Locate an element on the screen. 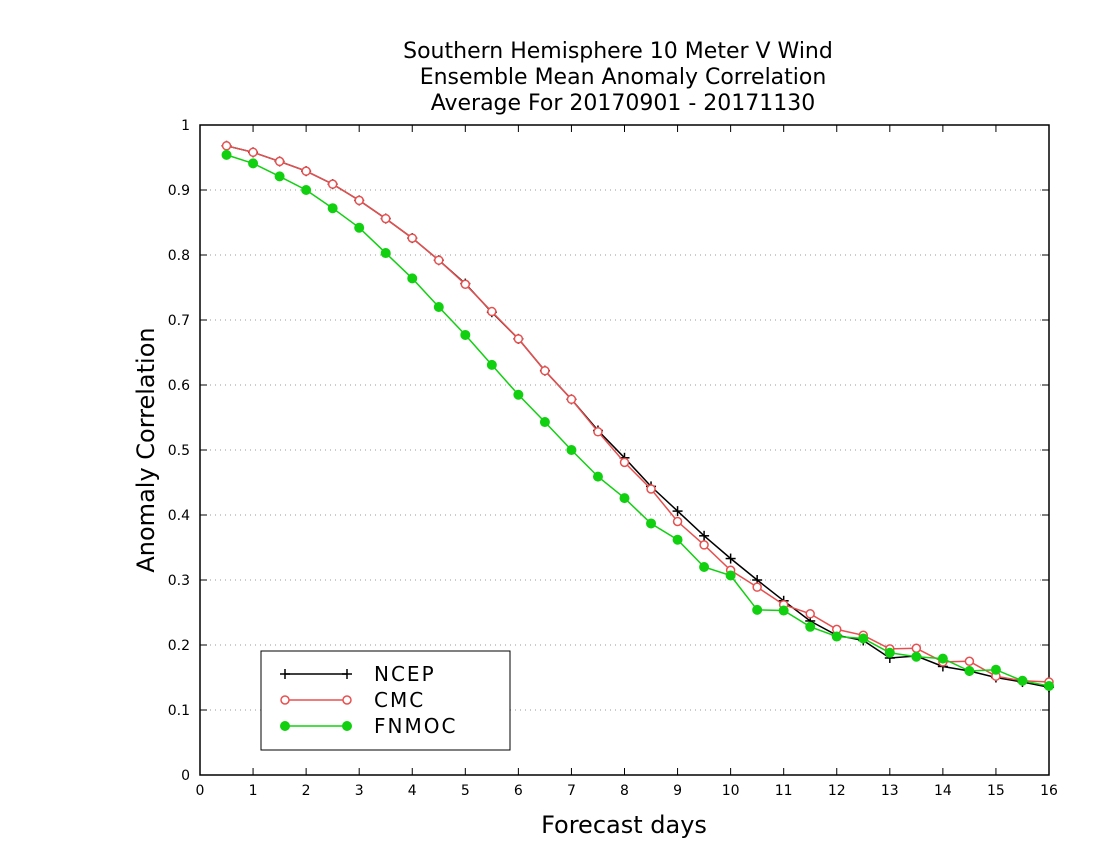  chart-title-line-3: Average For 20170901 - 20171130 is located at coordinates (623, 103).